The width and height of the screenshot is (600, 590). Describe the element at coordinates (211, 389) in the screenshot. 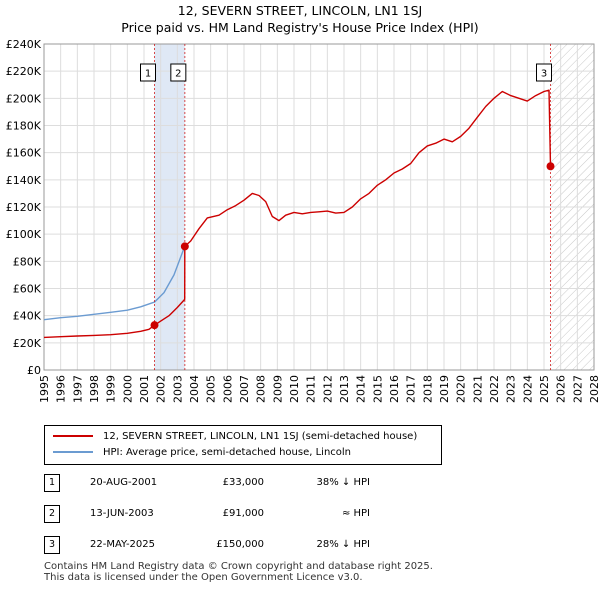

I see `x-tick-label: 2005` at that location.